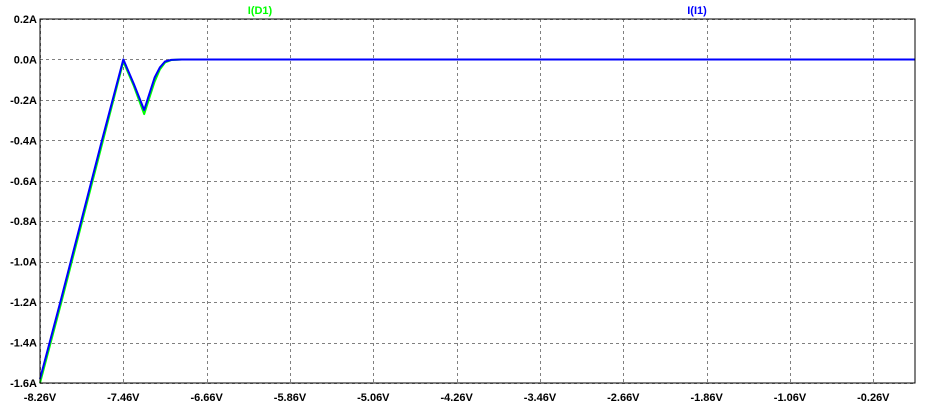  Describe the element at coordinates (123, 398) in the screenshot. I see `x-tick-label: -7.46V` at that location.